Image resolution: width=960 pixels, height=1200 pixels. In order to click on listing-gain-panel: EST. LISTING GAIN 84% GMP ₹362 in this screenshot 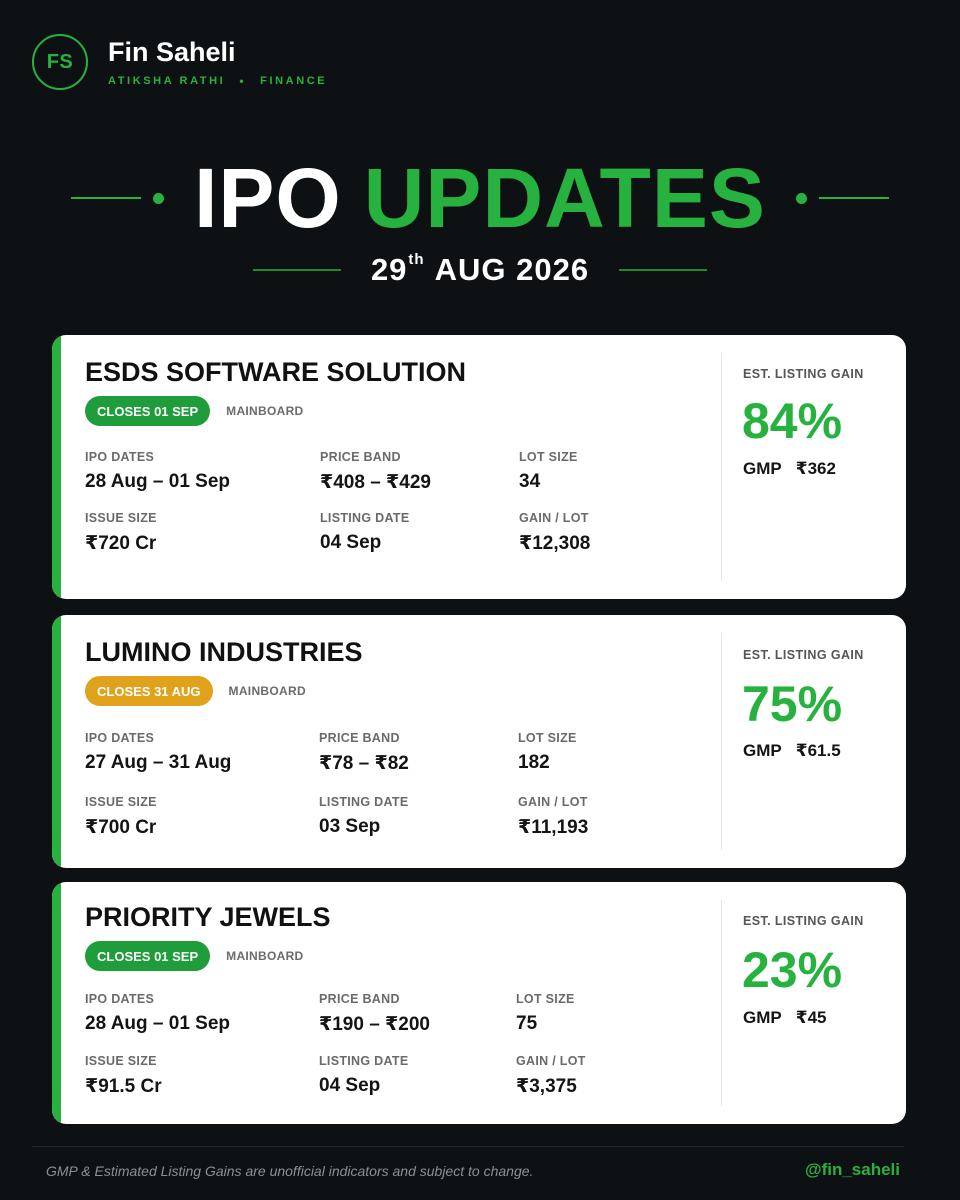, I will do `click(814, 467)`.